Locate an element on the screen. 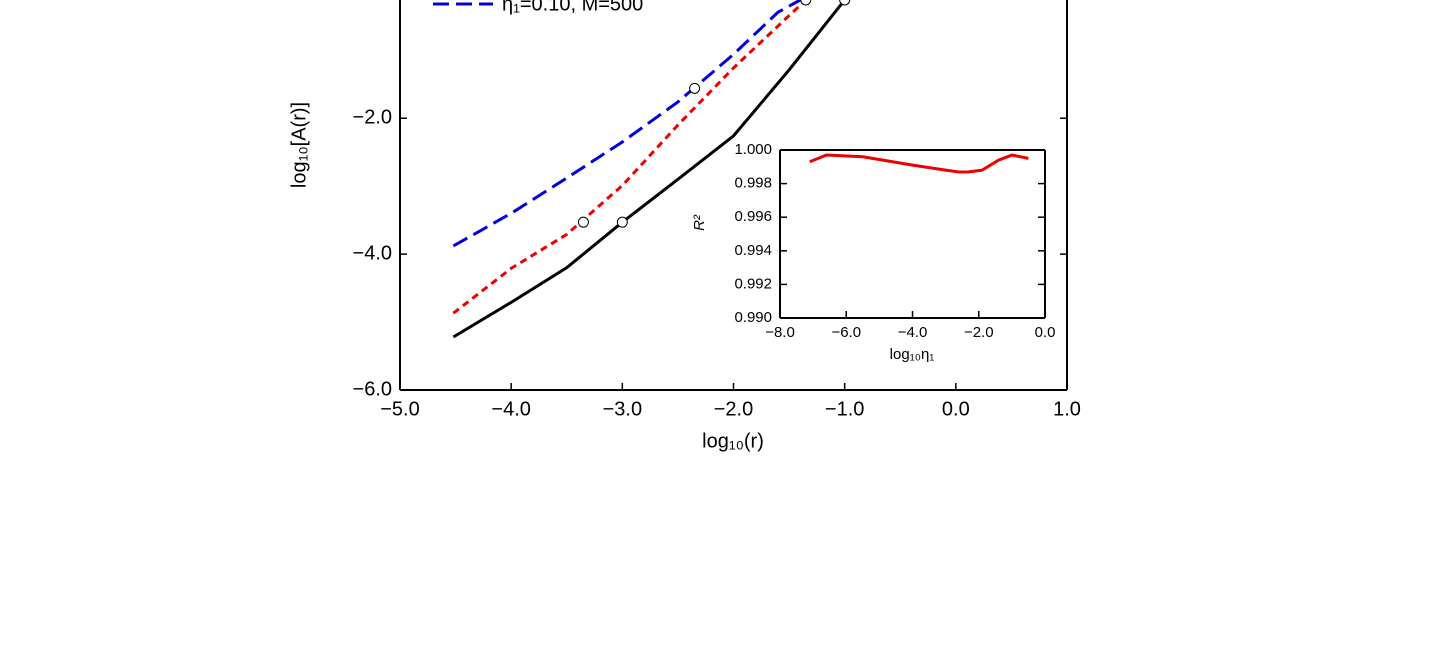 The width and height of the screenshot is (1453, 654). y-tick-label: 1.000 is located at coordinates (753, 149).